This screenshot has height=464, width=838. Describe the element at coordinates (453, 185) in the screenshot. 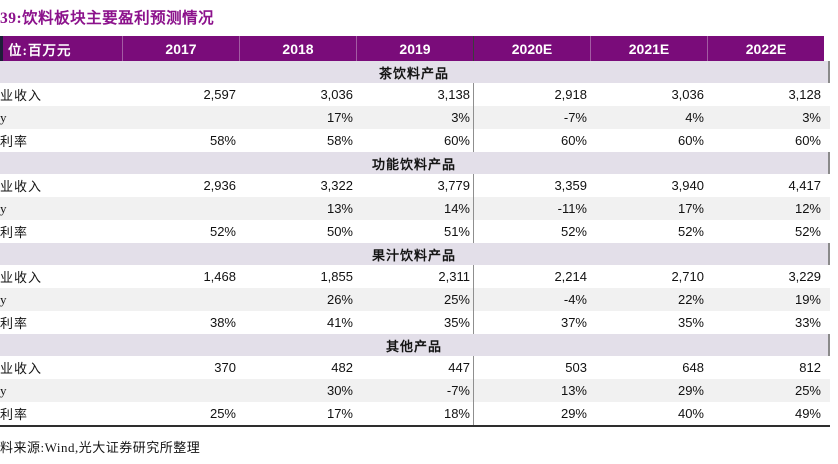

I see `value-cell: 3,779` at that location.